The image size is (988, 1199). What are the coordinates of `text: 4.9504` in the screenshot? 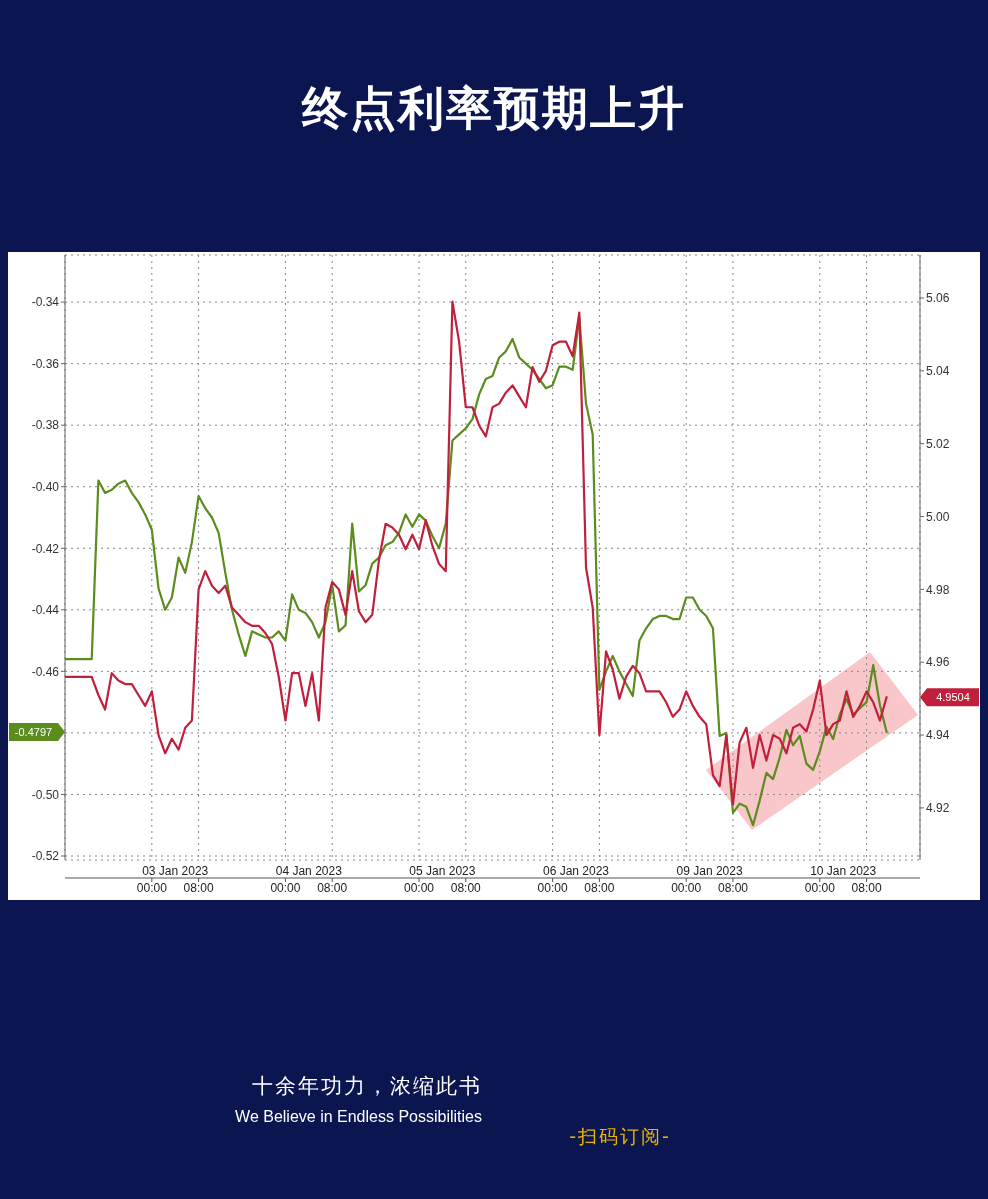 It's located at (953, 697).